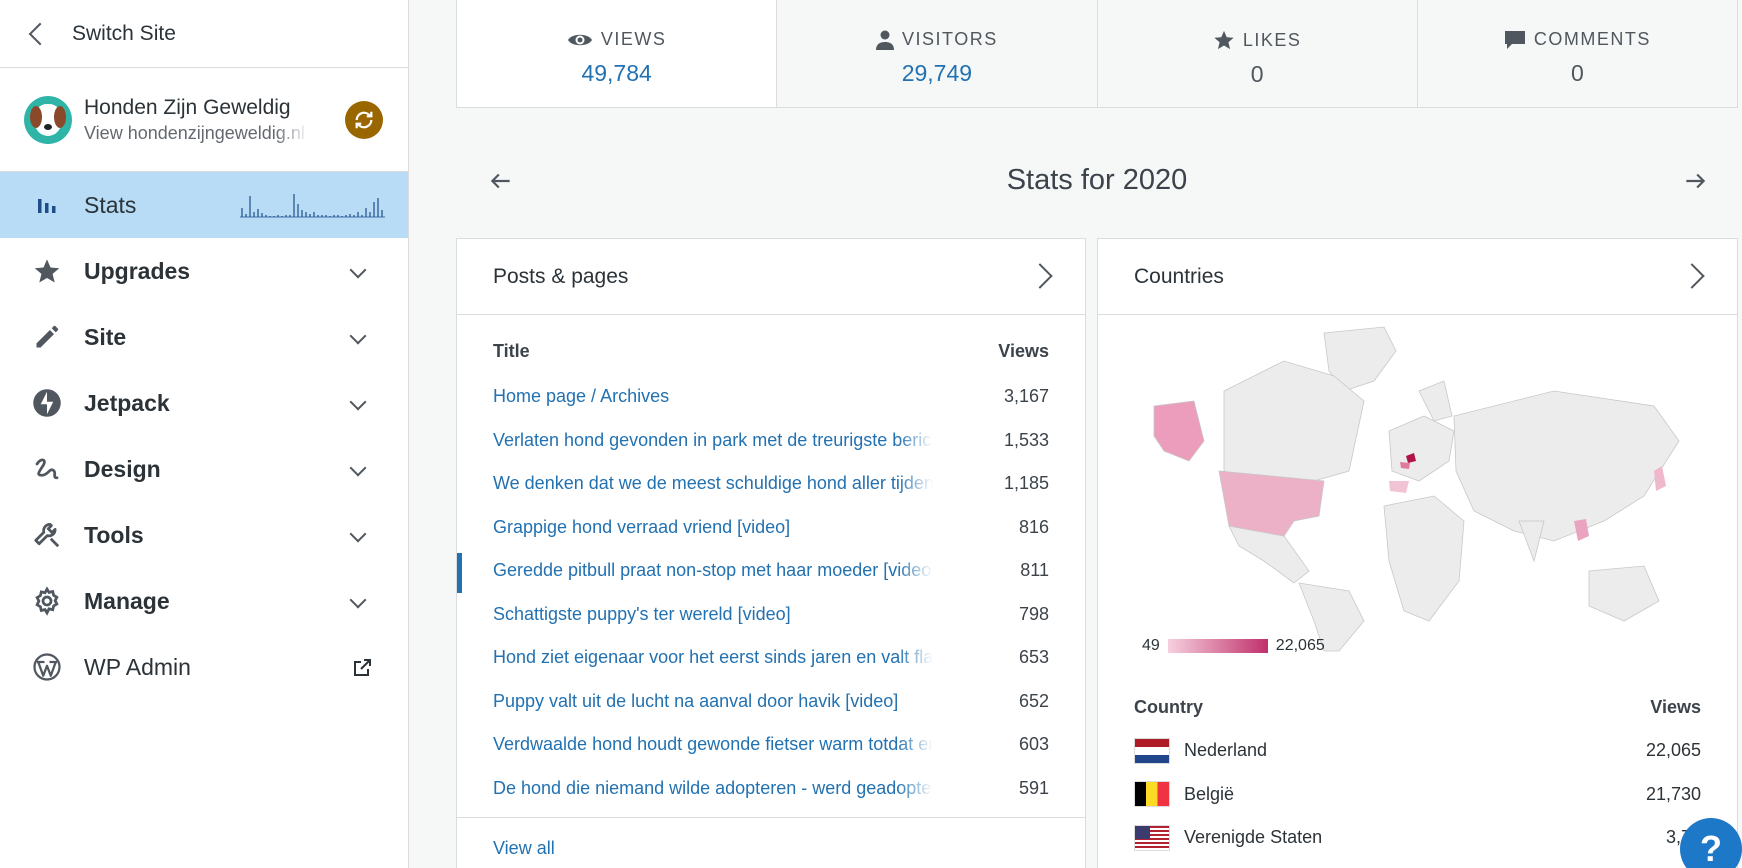 The image size is (1742, 868). What do you see at coordinates (1417, 751) in the screenshot?
I see `table-row: Nederland 22,065` at bounding box center [1417, 751].